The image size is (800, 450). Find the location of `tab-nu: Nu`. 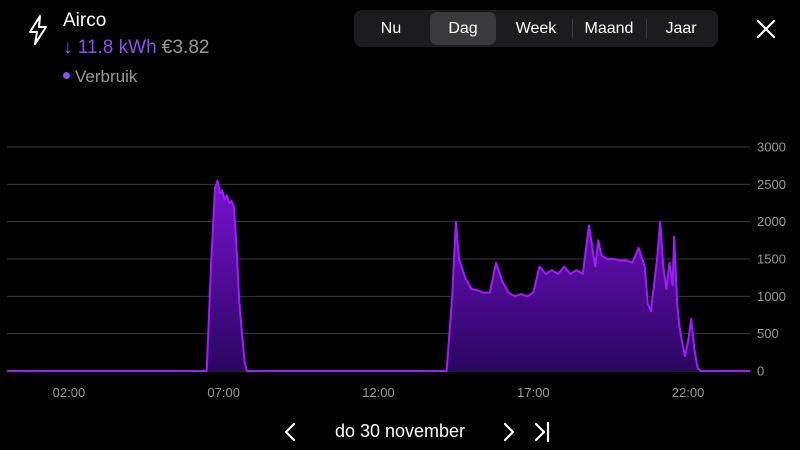

tab-nu: Nu is located at coordinates (391, 28).